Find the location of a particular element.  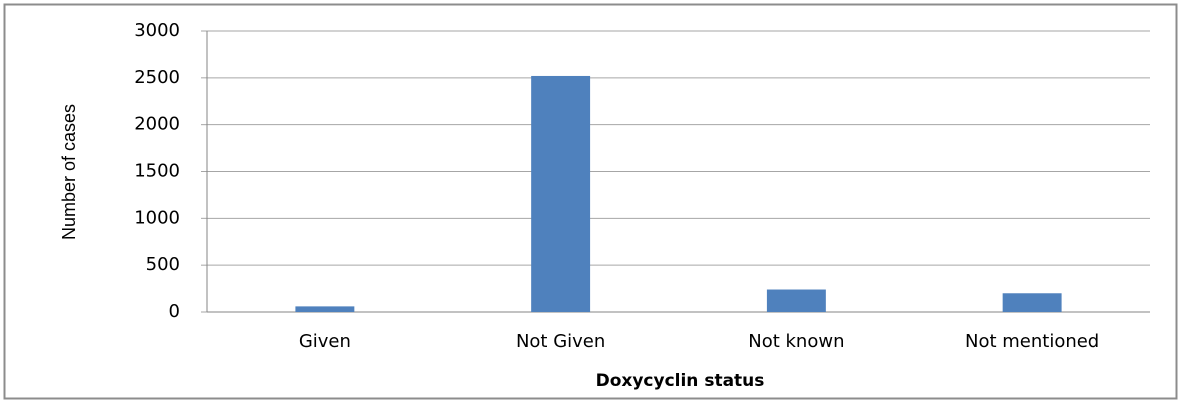

y-tick-label: 0 is located at coordinates (174, 311).